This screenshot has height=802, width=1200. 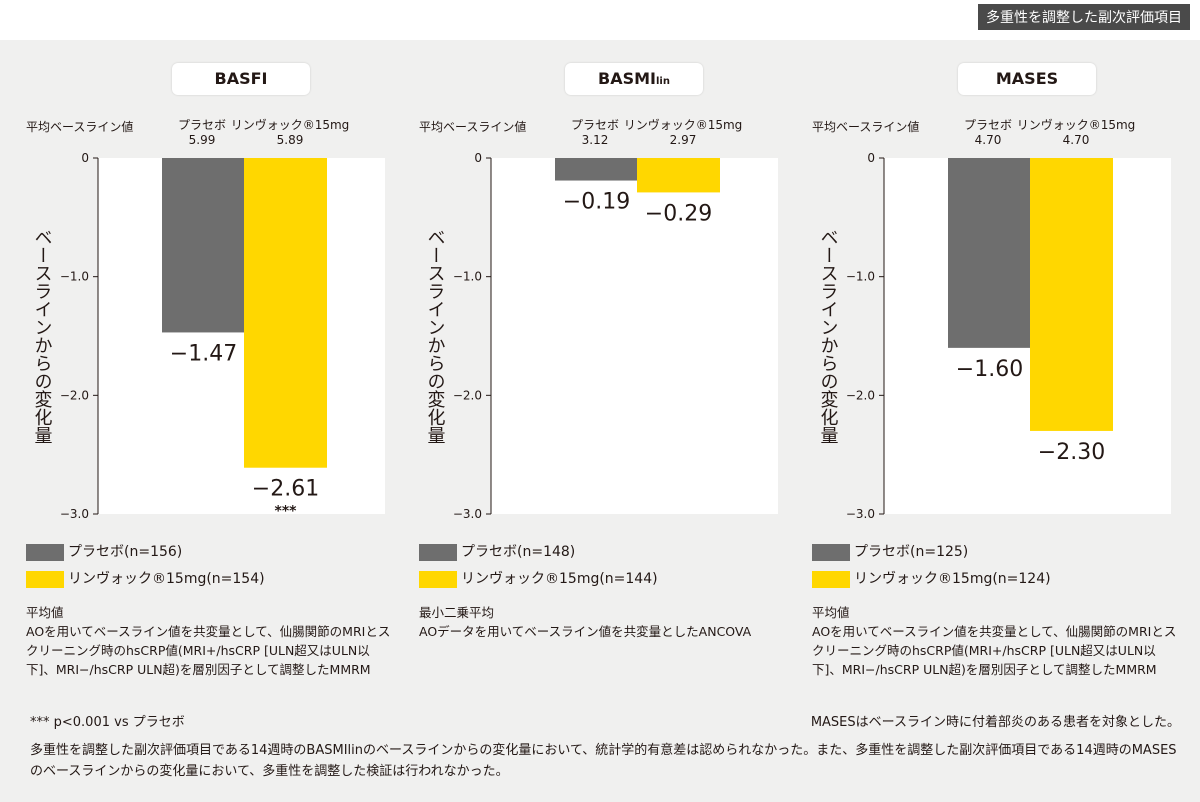 I want to click on value-label: −1.47, so click(x=203, y=353).